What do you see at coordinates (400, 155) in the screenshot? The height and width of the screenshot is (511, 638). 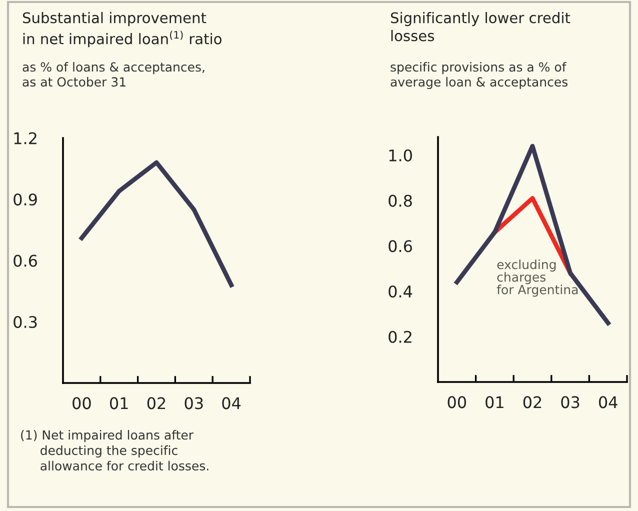 I see `y-tick-label: 1.0` at bounding box center [400, 155].